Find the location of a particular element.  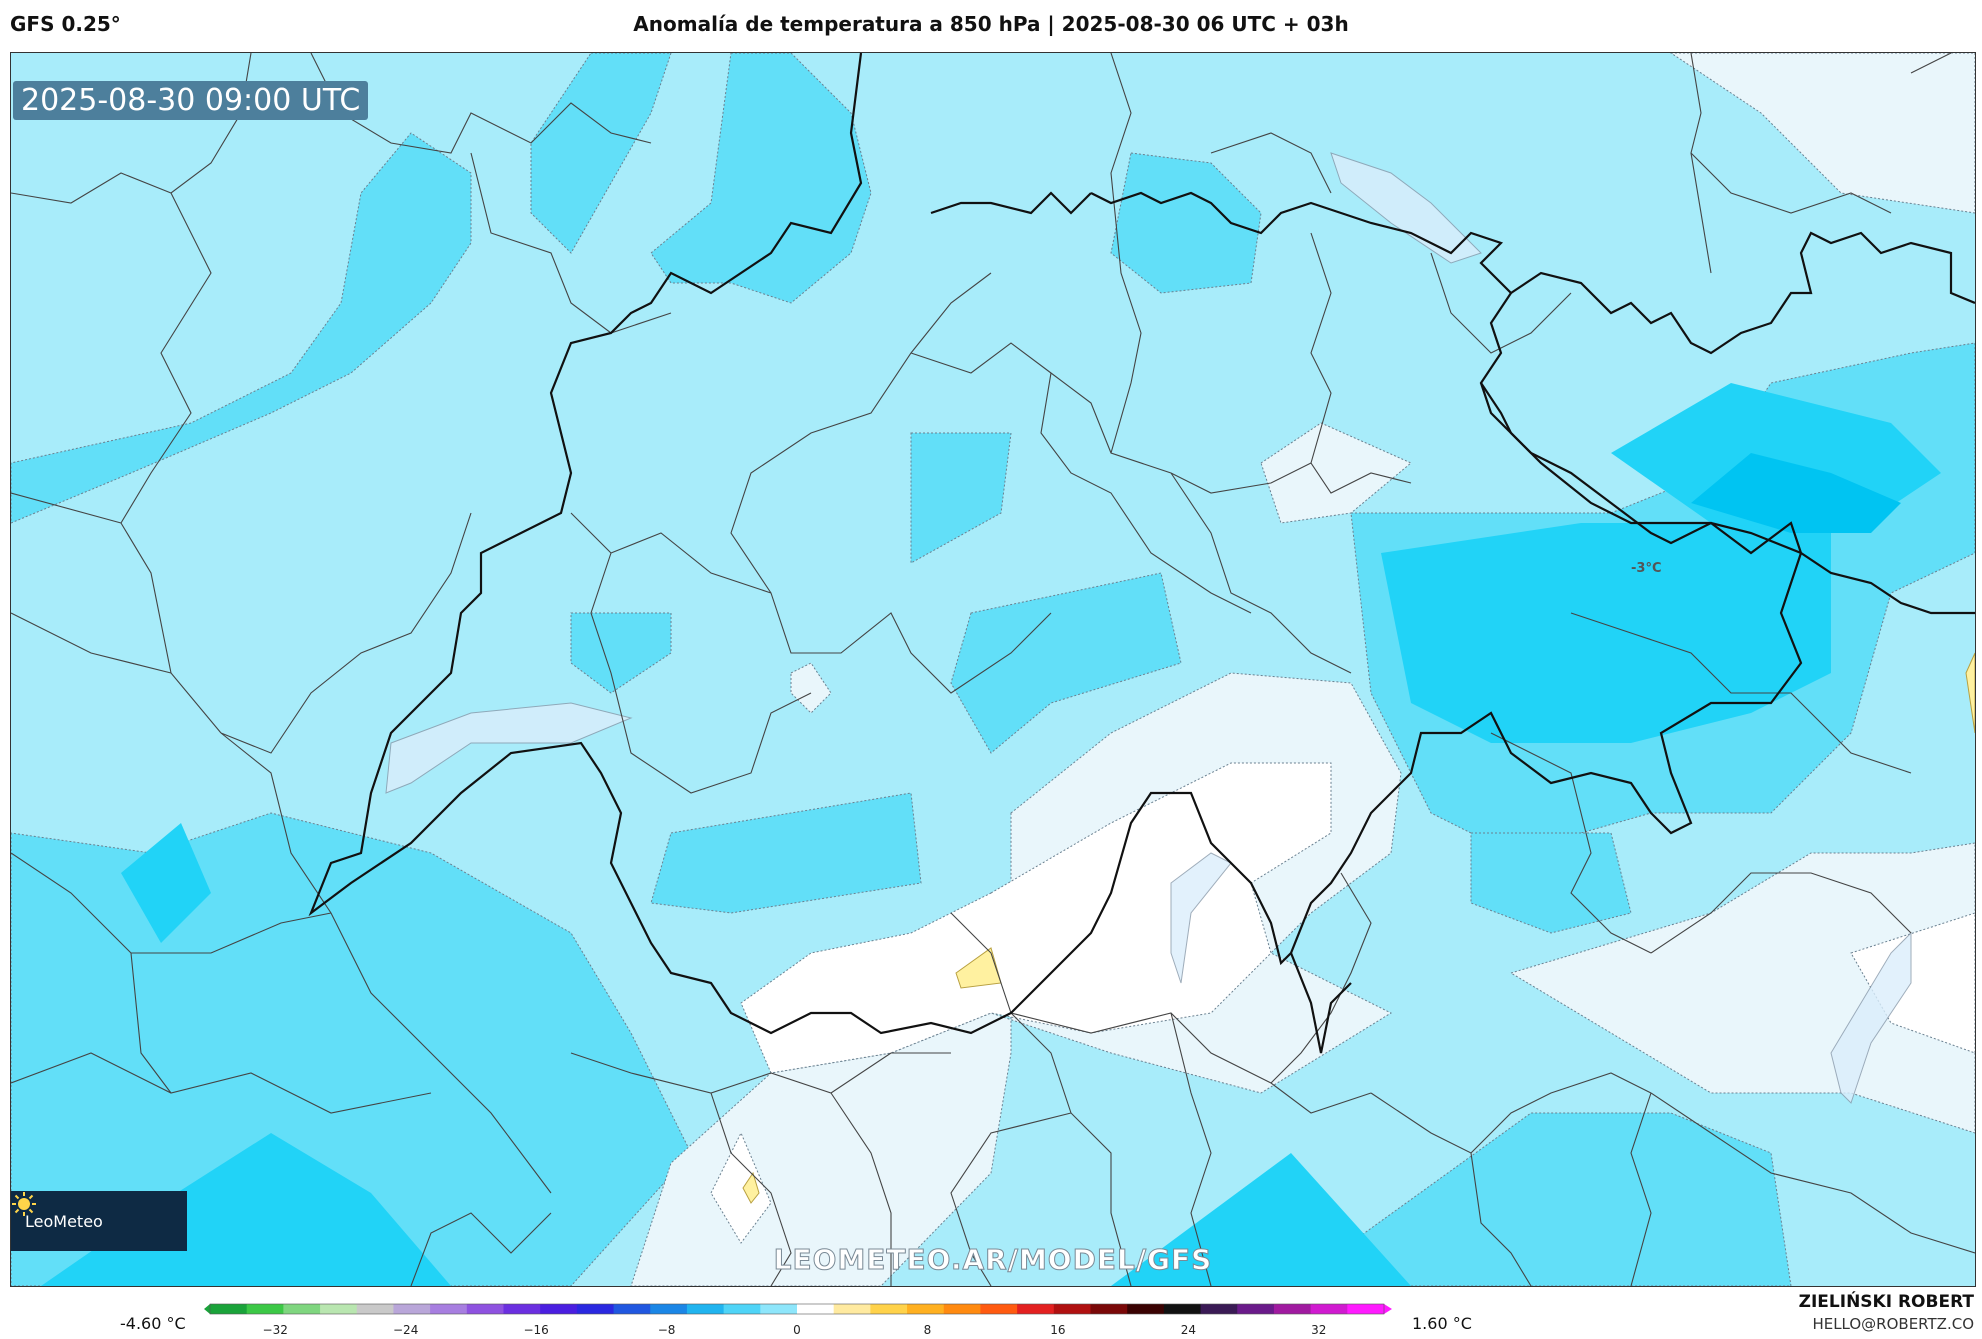

sun-icon is located at coordinates (24, 1204).